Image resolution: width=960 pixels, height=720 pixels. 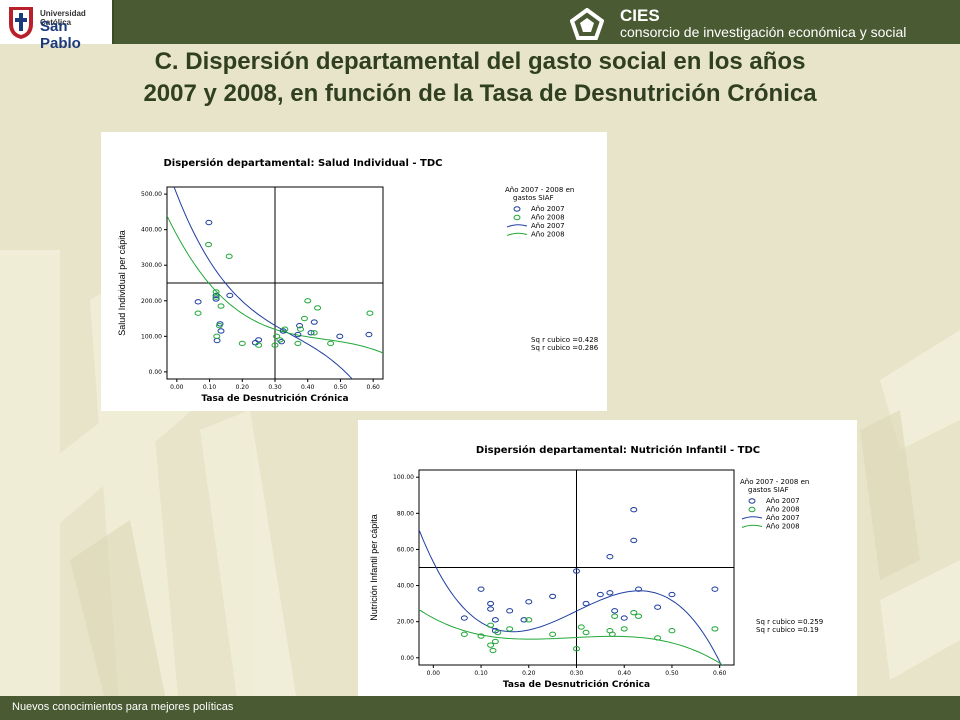 I want to click on r-squared-label: Sq r cubico =0.286, so click(x=565, y=348).